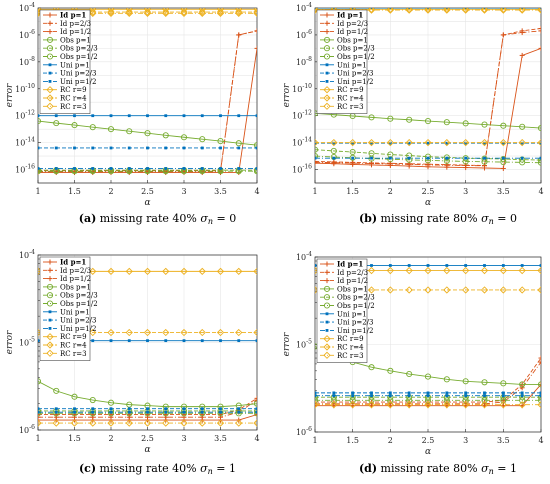  Describe the element at coordinates (256, 438) in the screenshot. I see `x-tick-label: 4` at that location.